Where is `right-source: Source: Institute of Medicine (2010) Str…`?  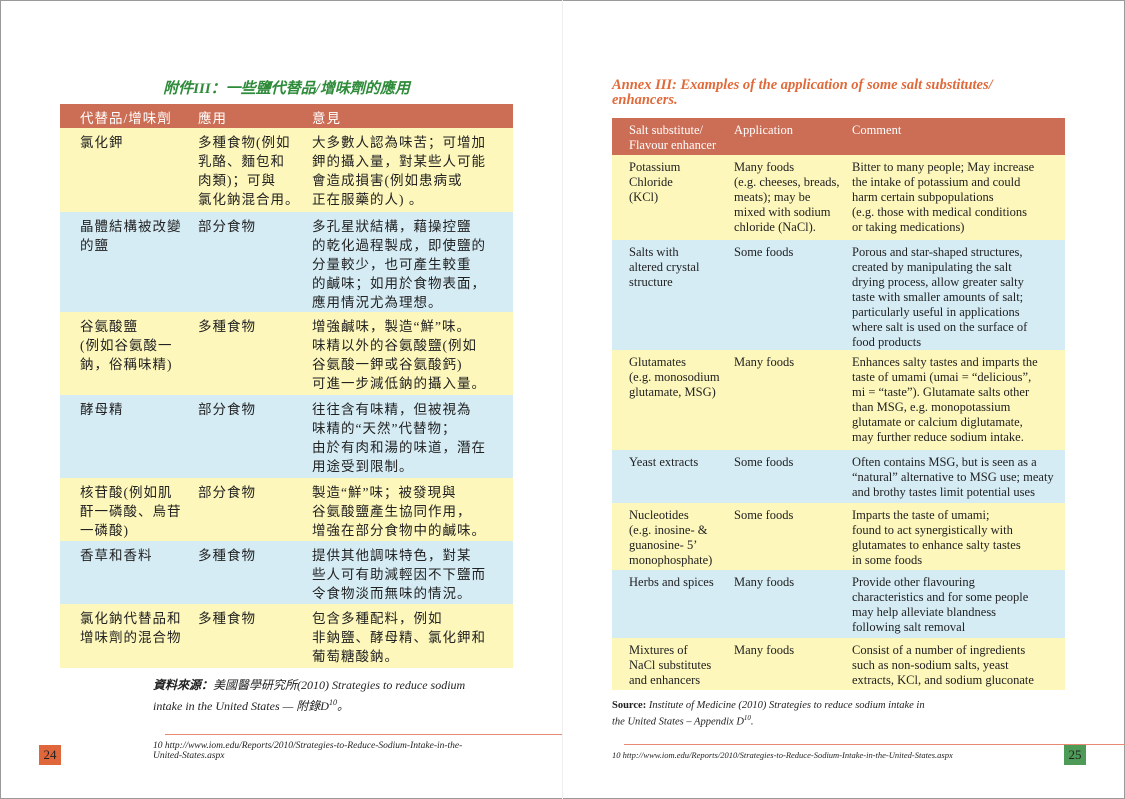
right-source: Source: Institute of Medicine (2010) Str… is located at coordinates (802, 714).